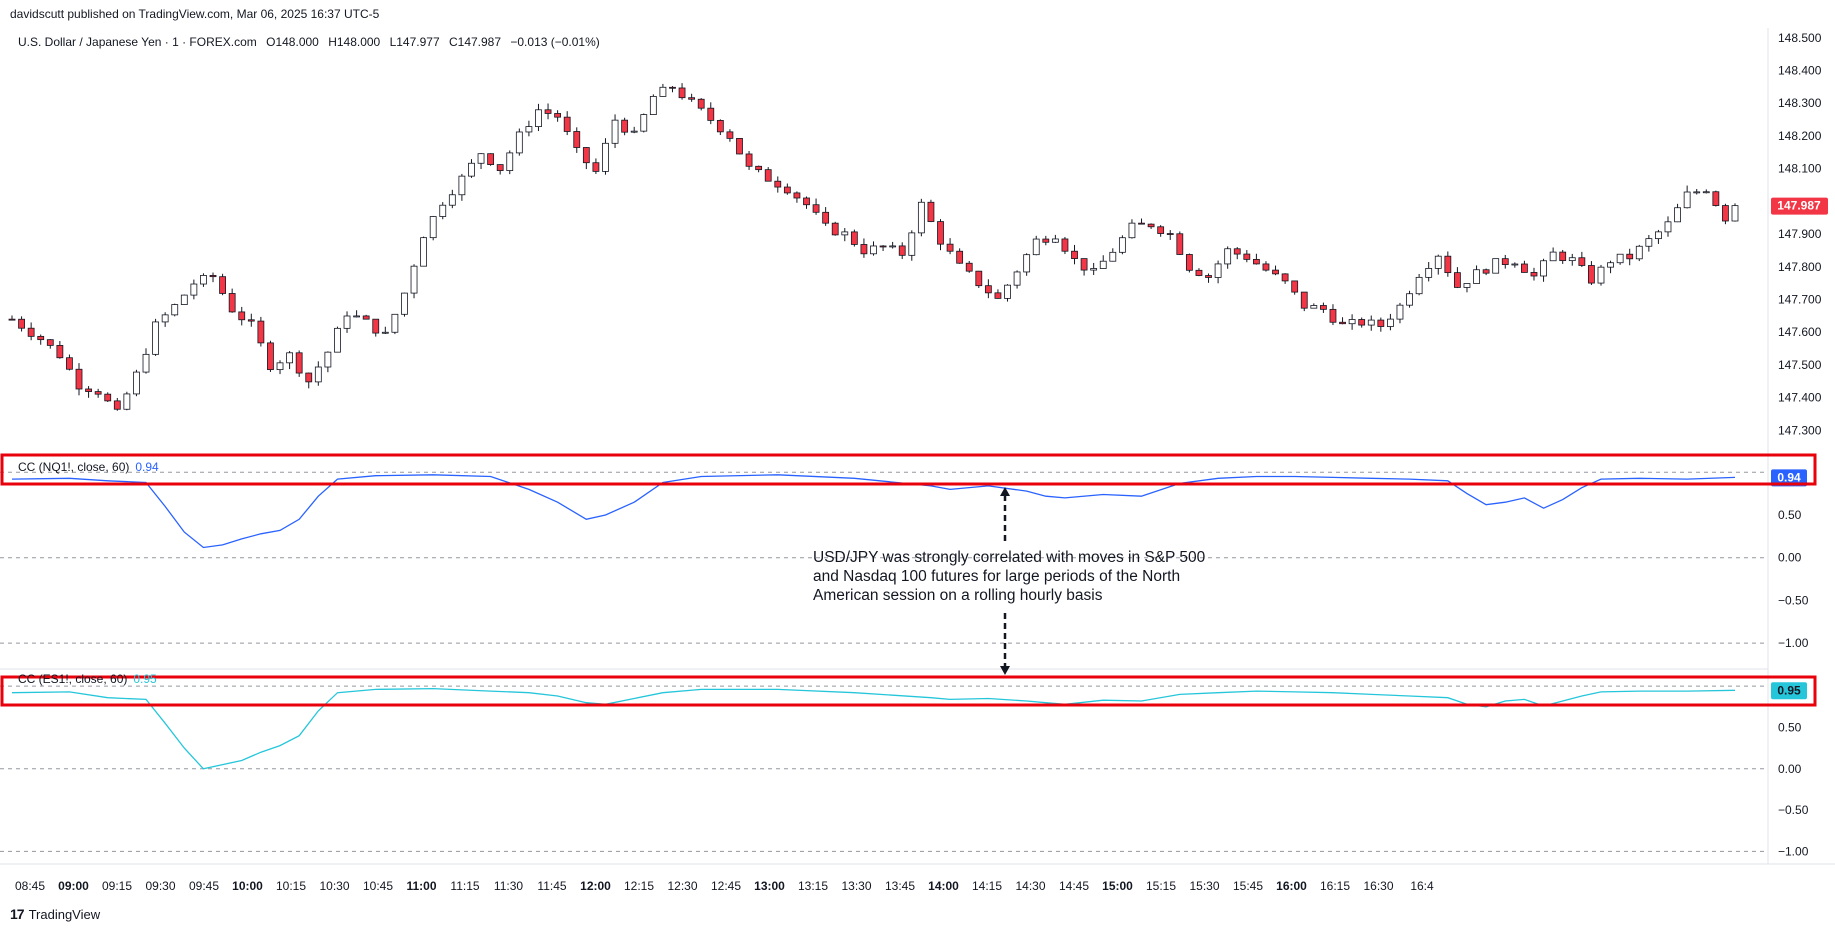  Describe the element at coordinates (1030, 886) in the screenshot. I see `time-tick-label: 14:30` at that location.